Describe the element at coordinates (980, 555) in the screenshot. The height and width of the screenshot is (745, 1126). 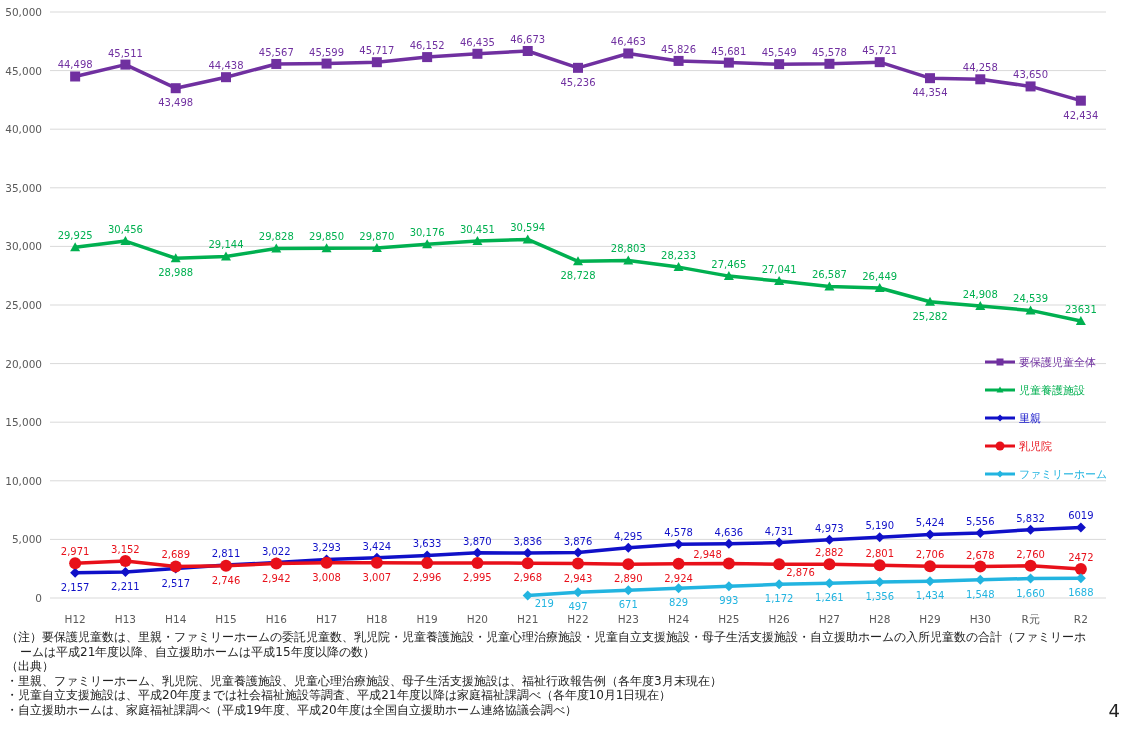
I see `data-label: 2,678` at that location.